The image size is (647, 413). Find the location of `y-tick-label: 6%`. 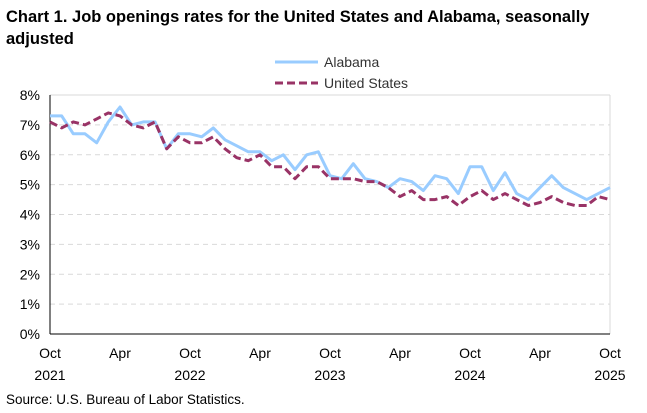

y-tick-label: 6% is located at coordinates (30, 155).